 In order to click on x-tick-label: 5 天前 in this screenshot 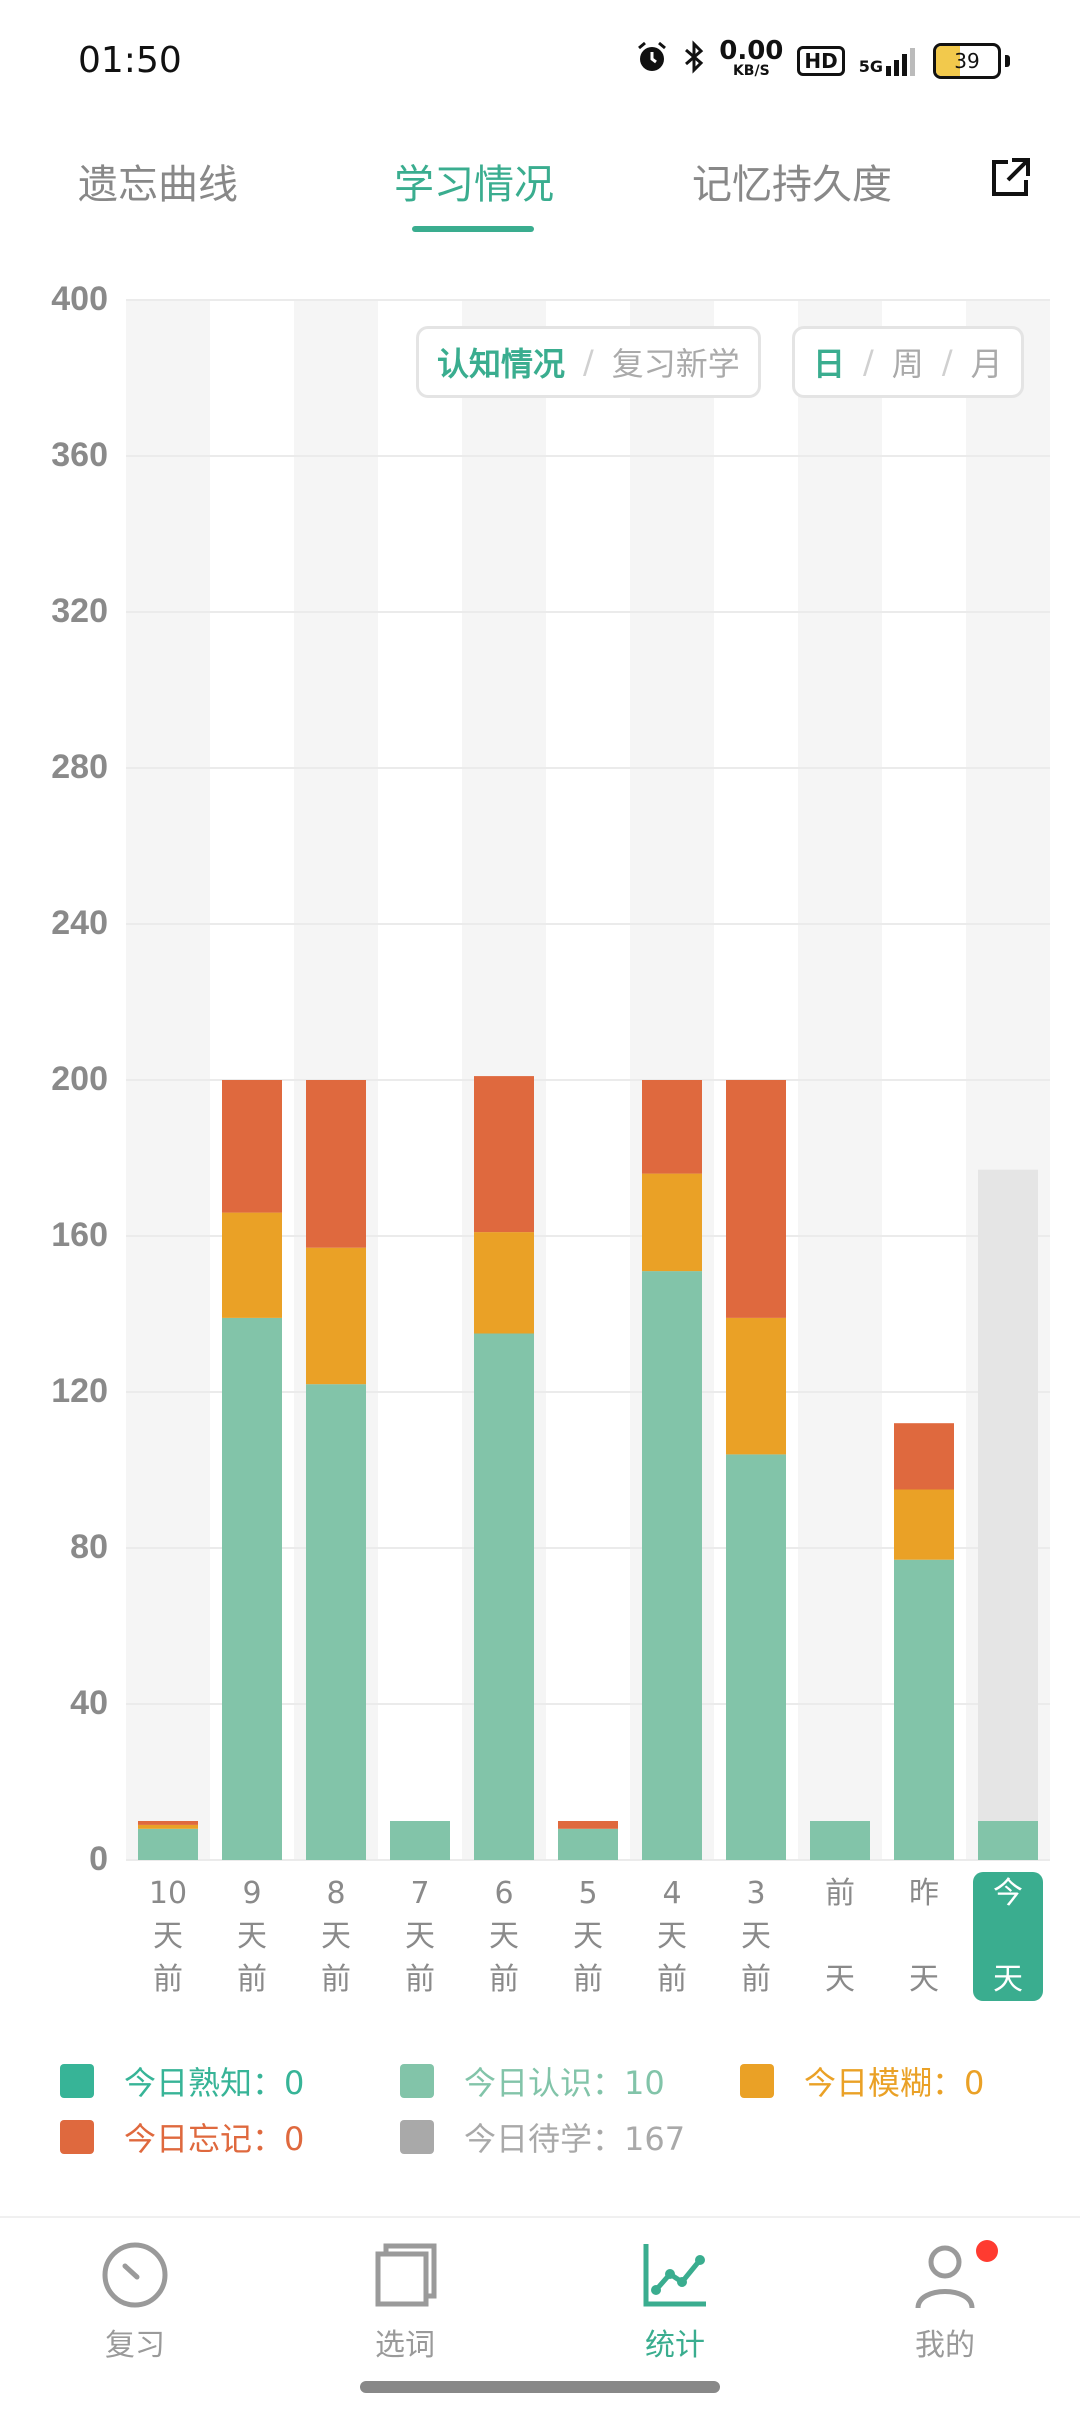, I will do `click(588, 1936)`.